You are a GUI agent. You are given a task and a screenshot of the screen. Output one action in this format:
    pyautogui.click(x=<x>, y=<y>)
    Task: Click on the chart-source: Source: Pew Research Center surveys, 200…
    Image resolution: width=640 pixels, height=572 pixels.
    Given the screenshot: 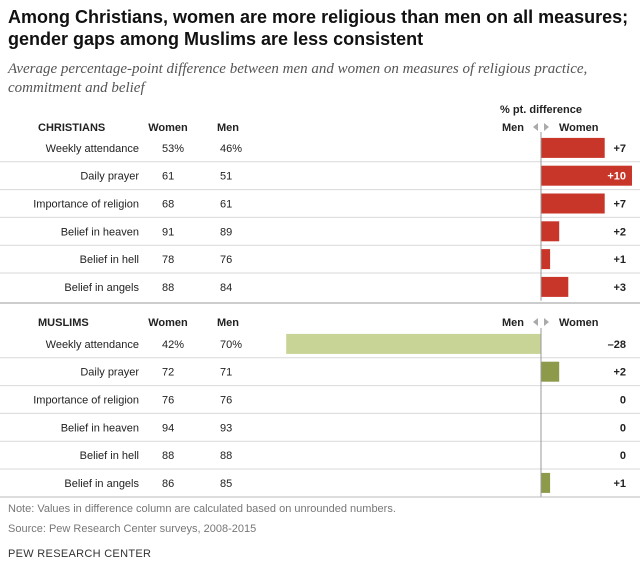 What is the action you would take?
    pyautogui.click(x=132, y=529)
    